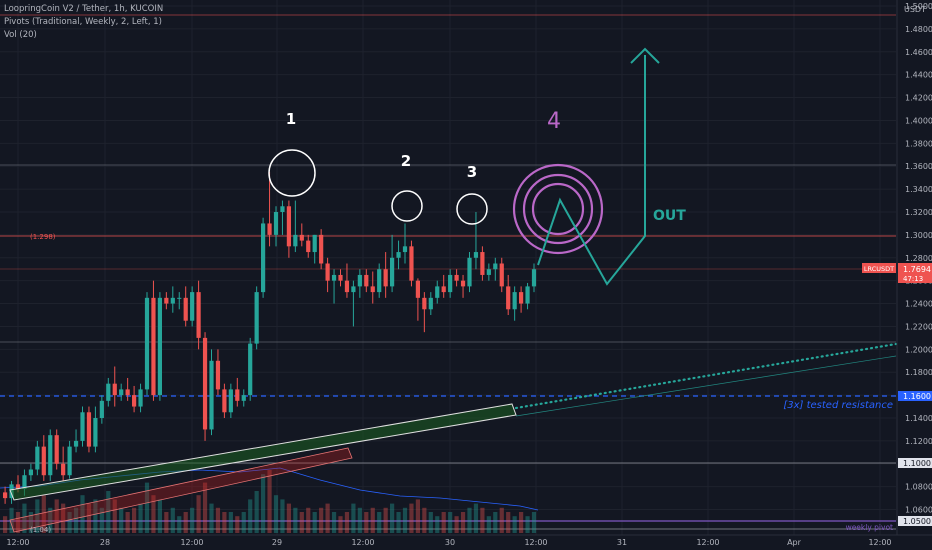  Describe the element at coordinates (918, 487) in the screenshot. I see `price-tick: 1.0800` at that location.